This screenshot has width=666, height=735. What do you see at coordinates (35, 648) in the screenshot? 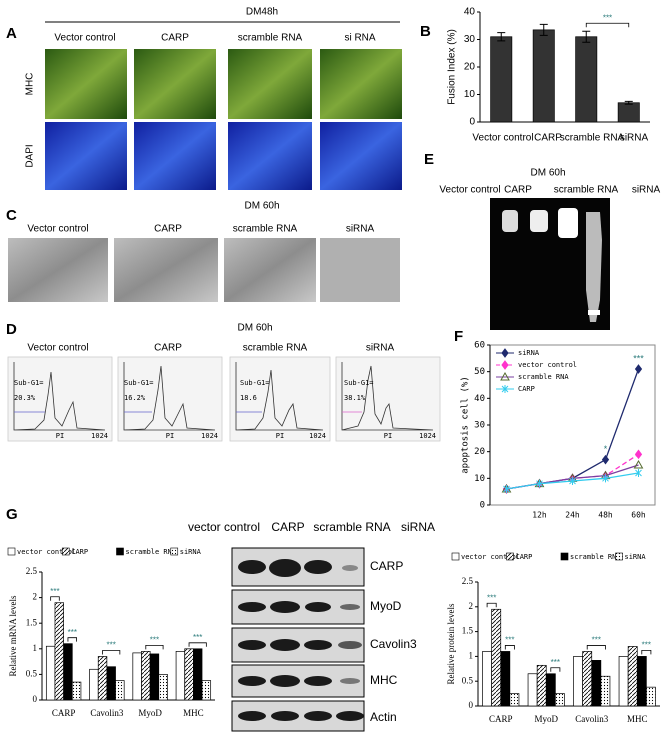
I see `y-tick-label: 1` at bounding box center [35, 648].